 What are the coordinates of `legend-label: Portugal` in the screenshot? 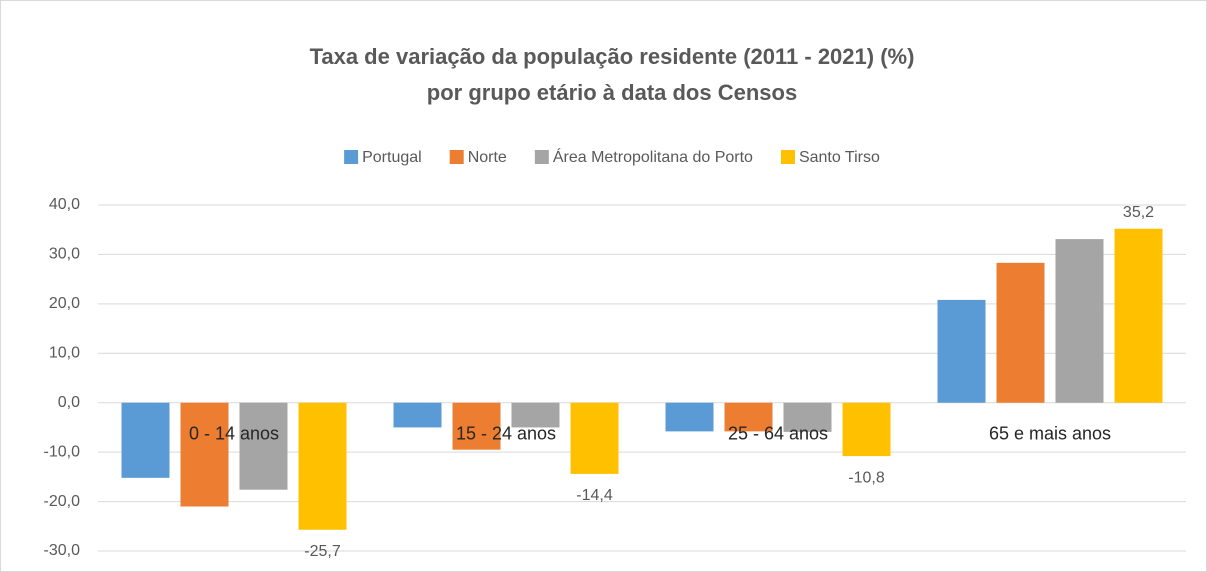 It's located at (392, 157).